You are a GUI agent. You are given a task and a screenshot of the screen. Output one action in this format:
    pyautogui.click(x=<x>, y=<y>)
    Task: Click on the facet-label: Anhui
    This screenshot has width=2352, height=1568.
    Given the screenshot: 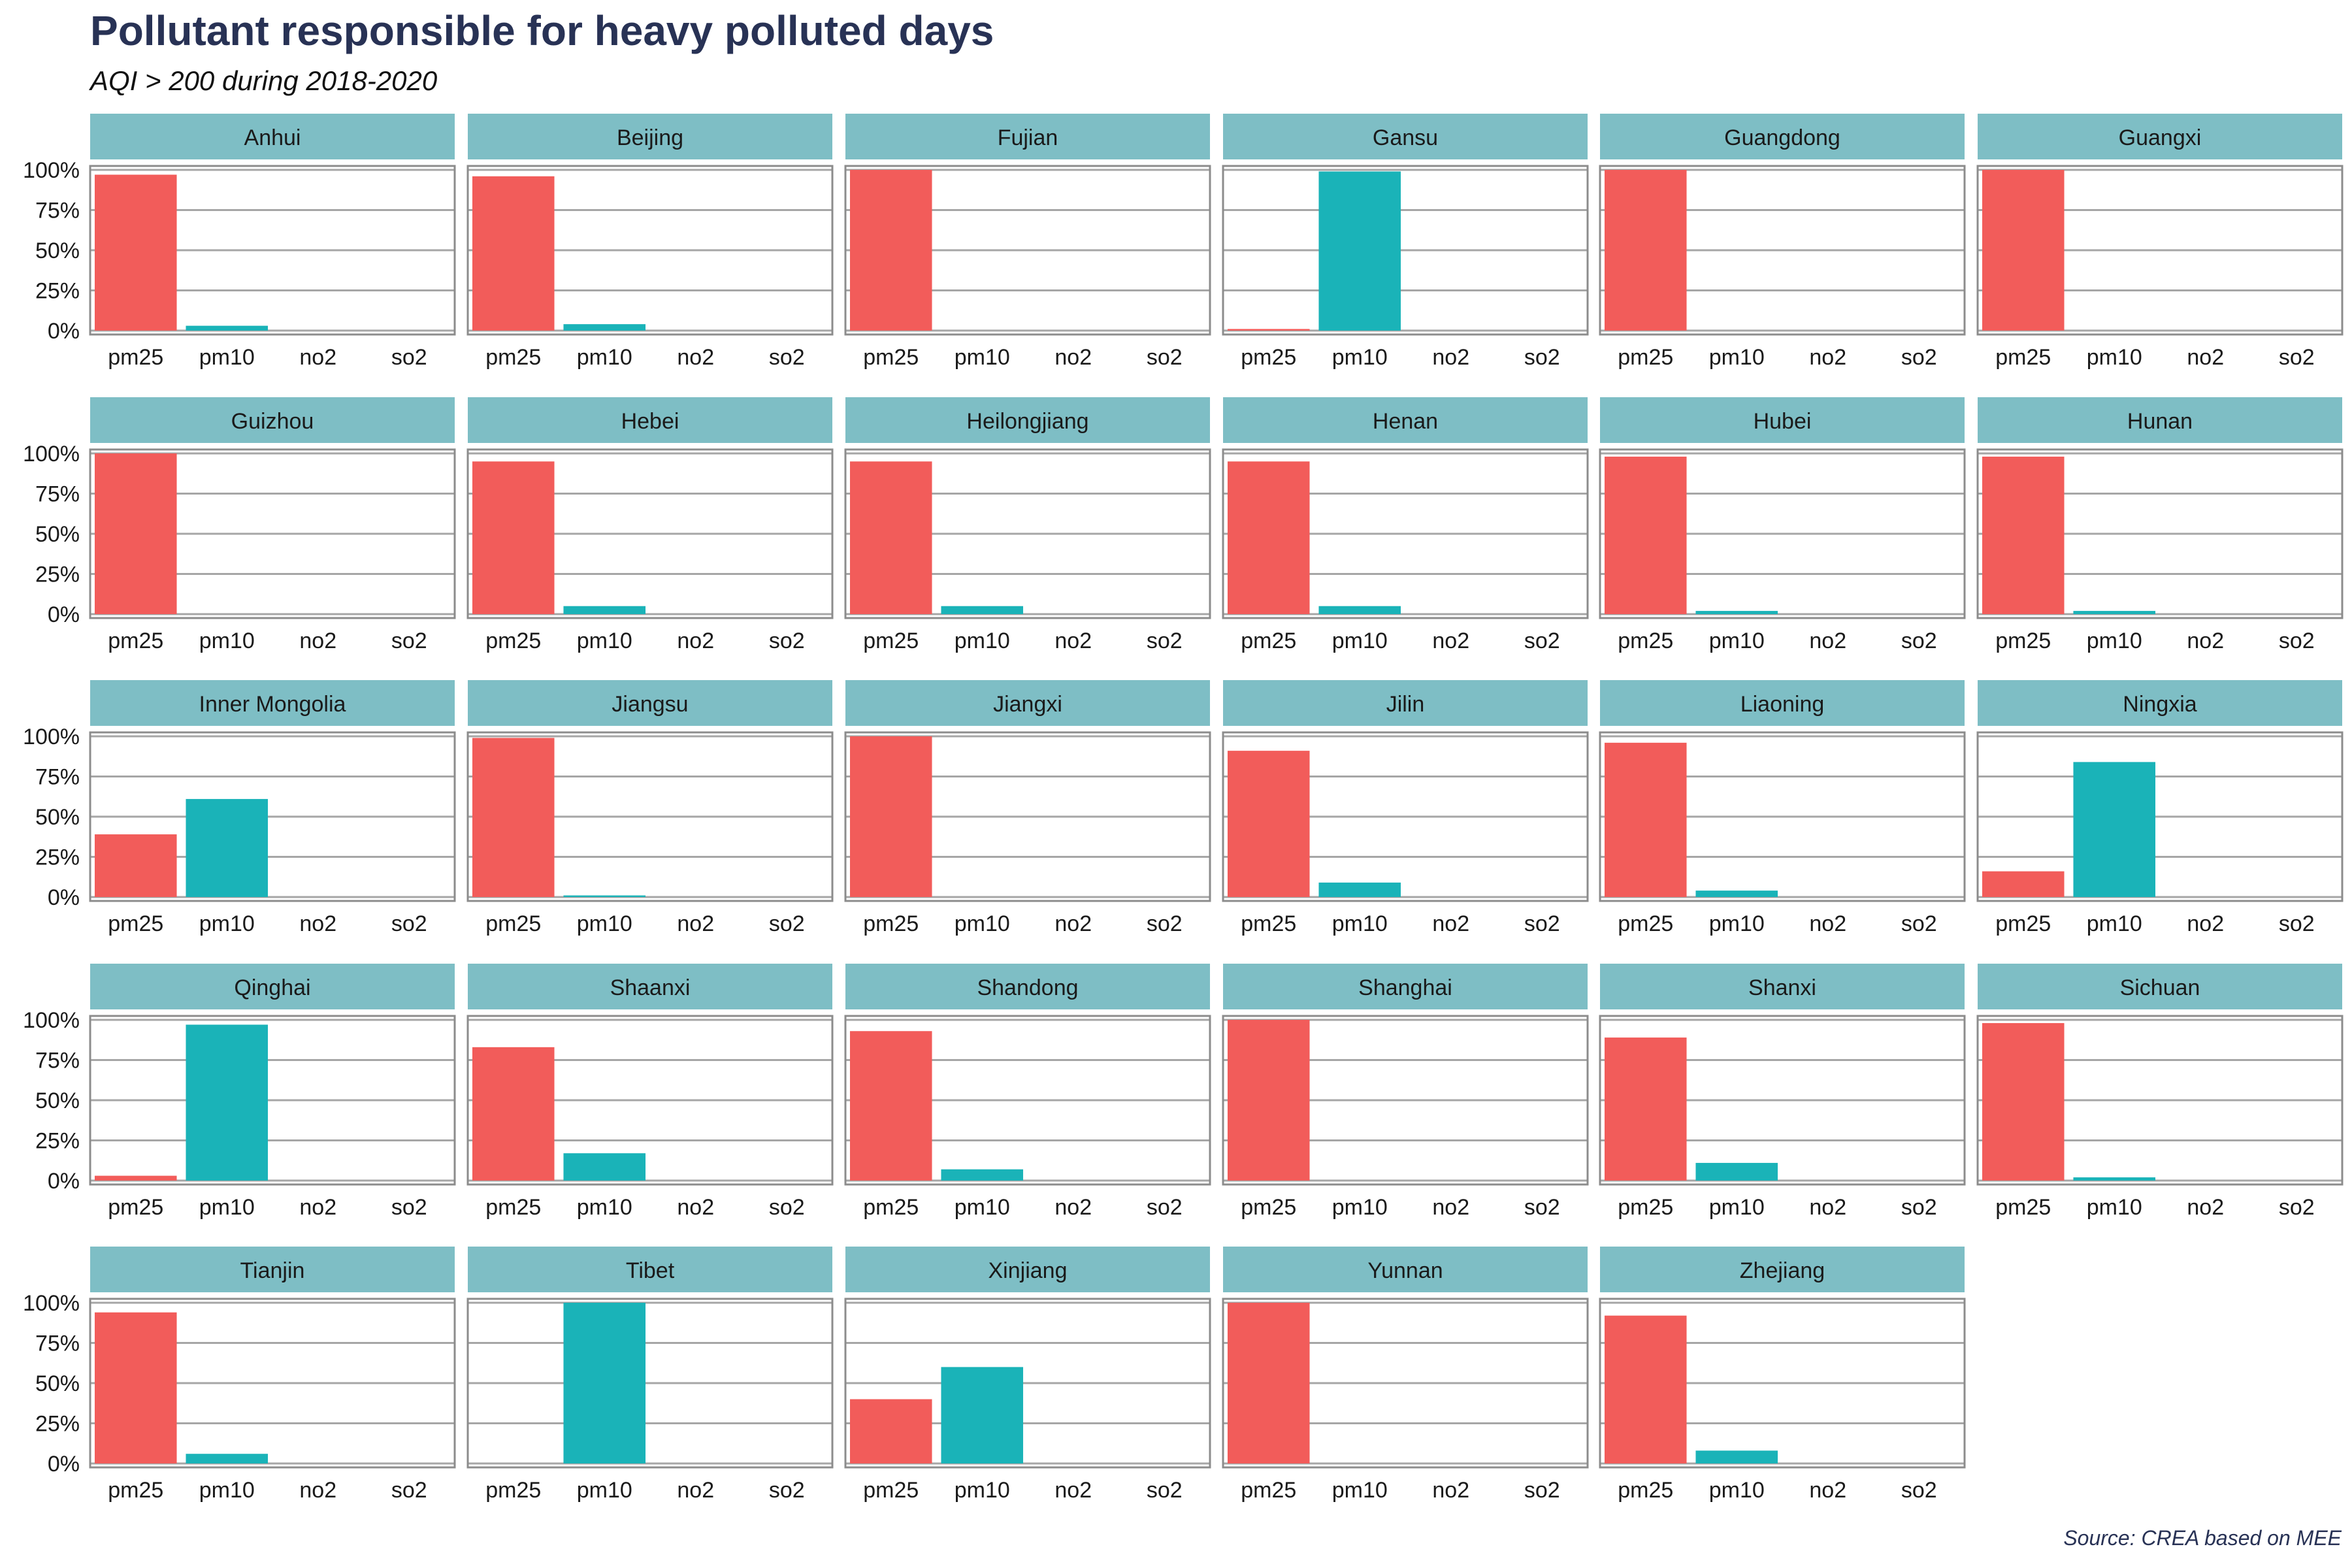 What is the action you would take?
    pyautogui.click(x=272, y=137)
    